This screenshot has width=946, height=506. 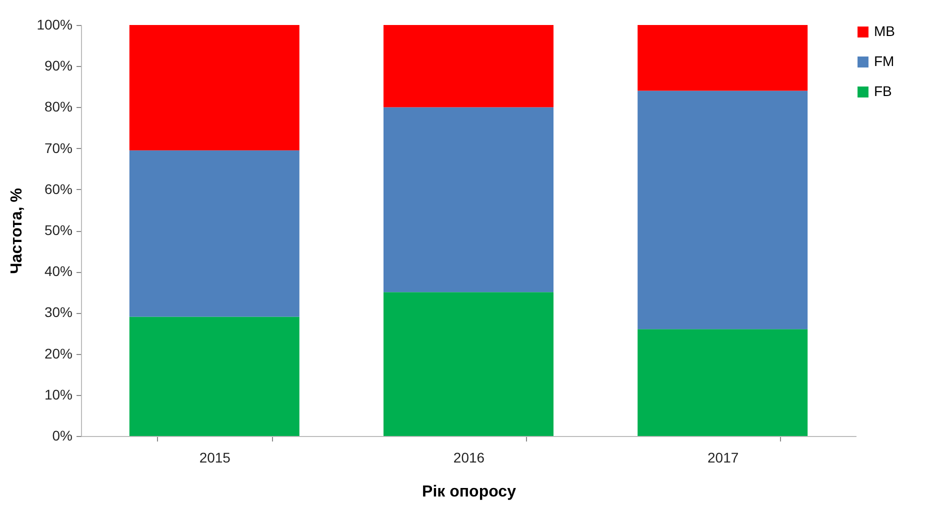 What do you see at coordinates (469, 492) in the screenshot?
I see `x-axis-title: Рік опоросу` at bounding box center [469, 492].